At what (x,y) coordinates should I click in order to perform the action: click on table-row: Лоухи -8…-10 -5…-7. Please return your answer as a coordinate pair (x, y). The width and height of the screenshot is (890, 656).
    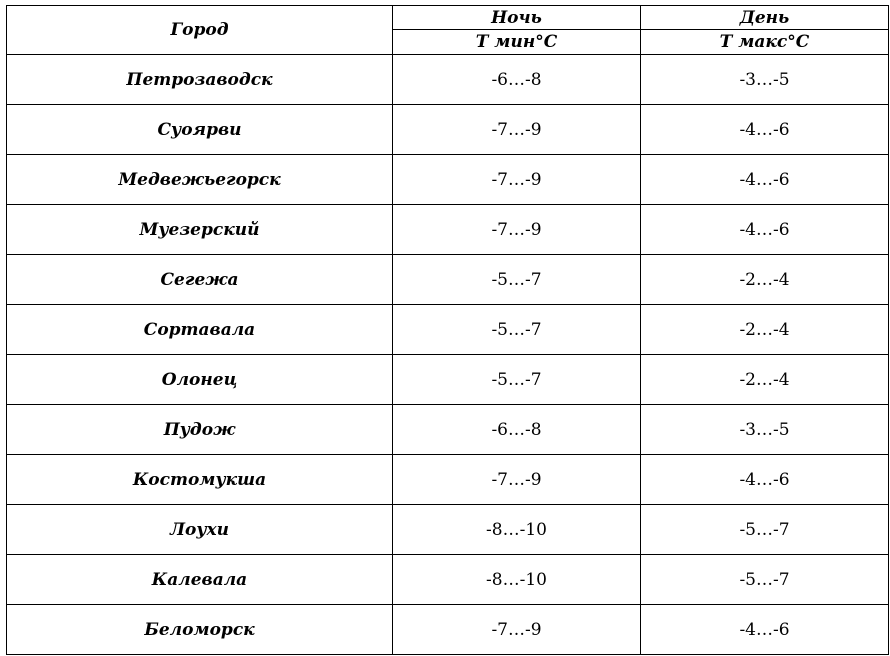
    Looking at the image, I should click on (447, 529).